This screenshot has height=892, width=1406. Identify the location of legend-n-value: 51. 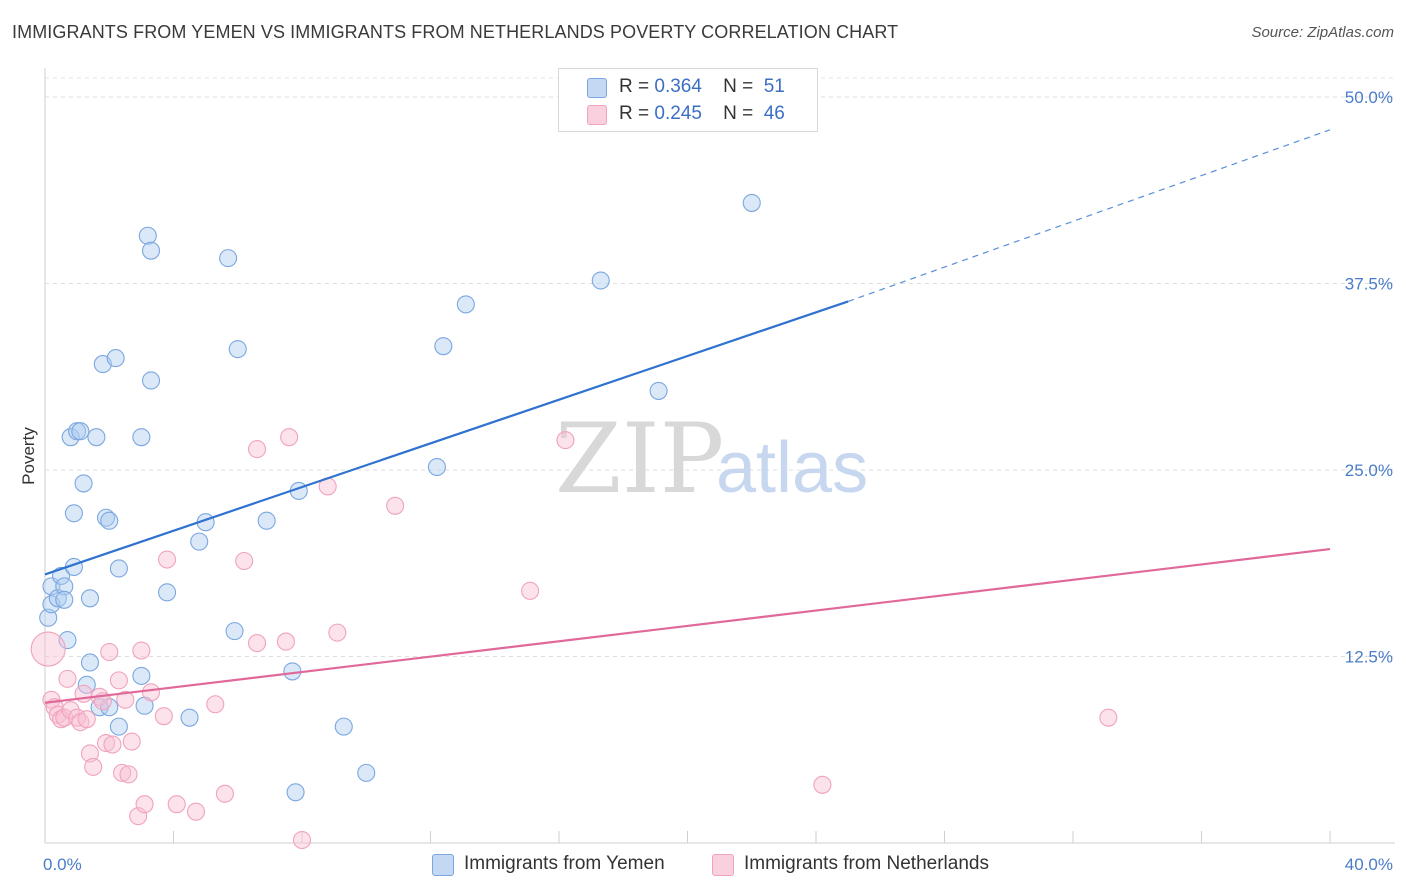
(774, 86).